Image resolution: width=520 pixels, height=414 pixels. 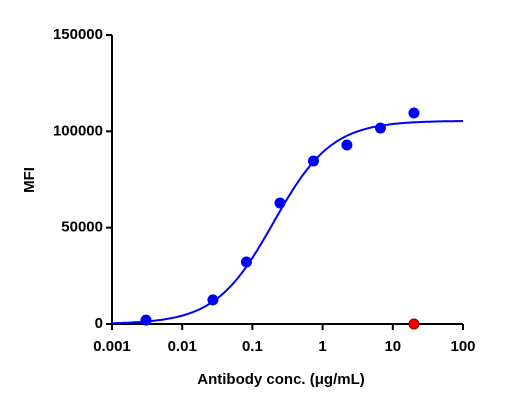 I want to click on x-tick-label: 10, so click(x=392, y=346).